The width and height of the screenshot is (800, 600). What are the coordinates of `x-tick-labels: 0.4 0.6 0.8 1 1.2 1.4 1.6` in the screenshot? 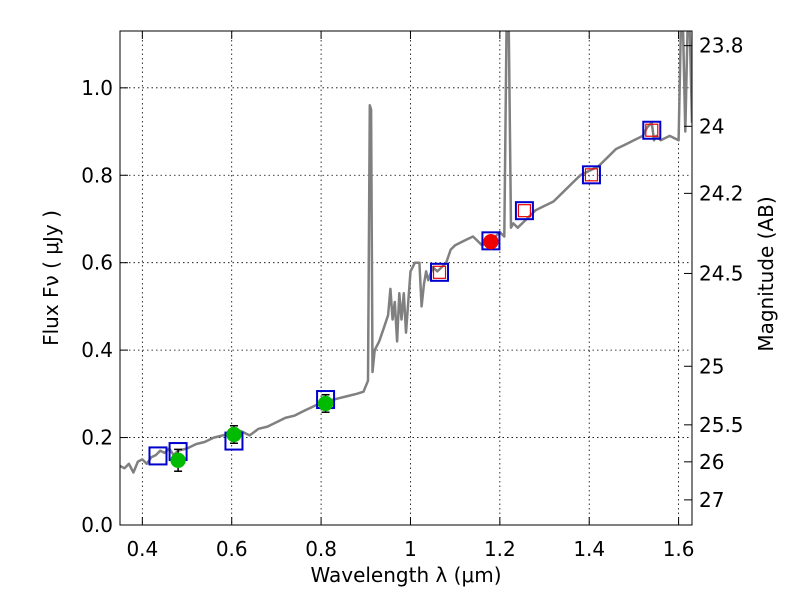 It's located at (410, 549).